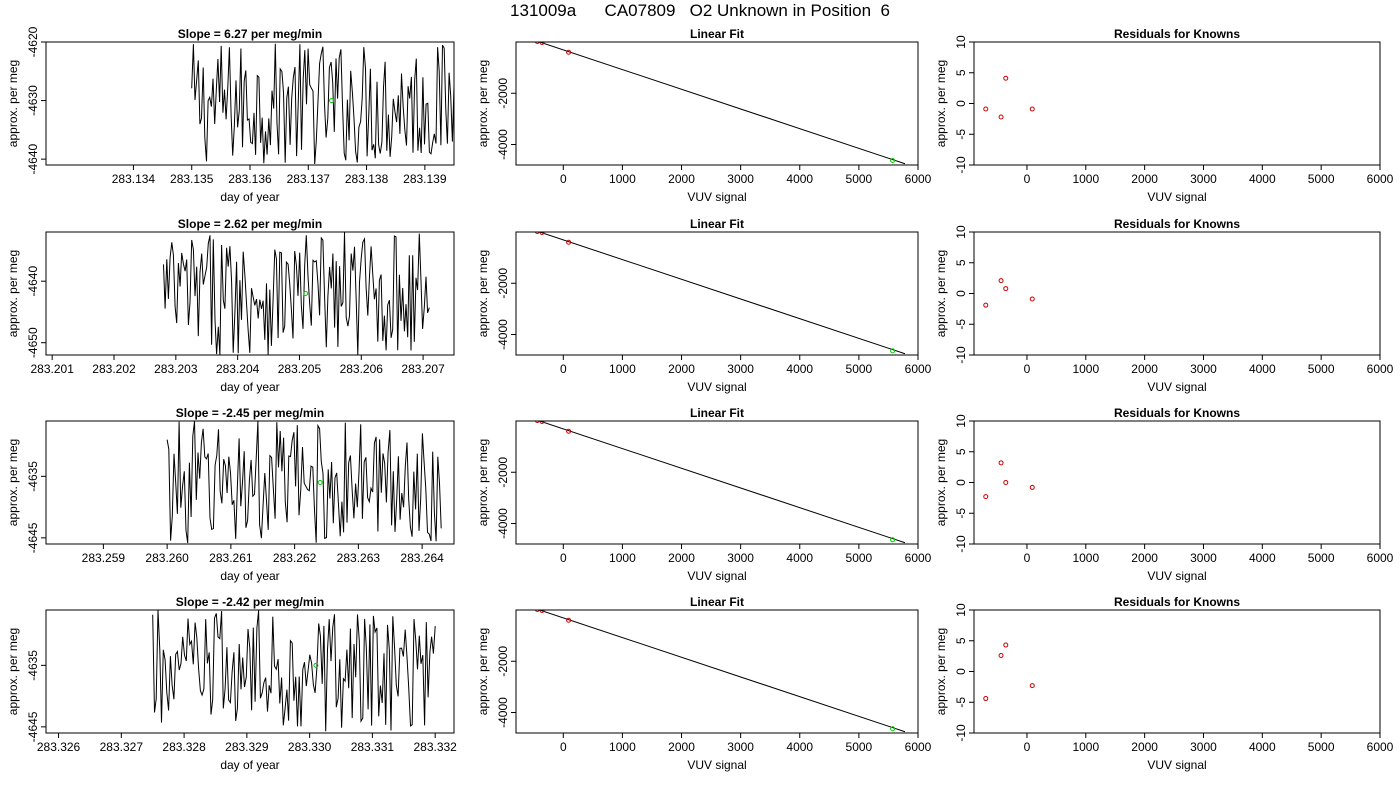  Describe the element at coordinates (309, 179) in the screenshot. I see `x-tick-label: 283.137` at that location.